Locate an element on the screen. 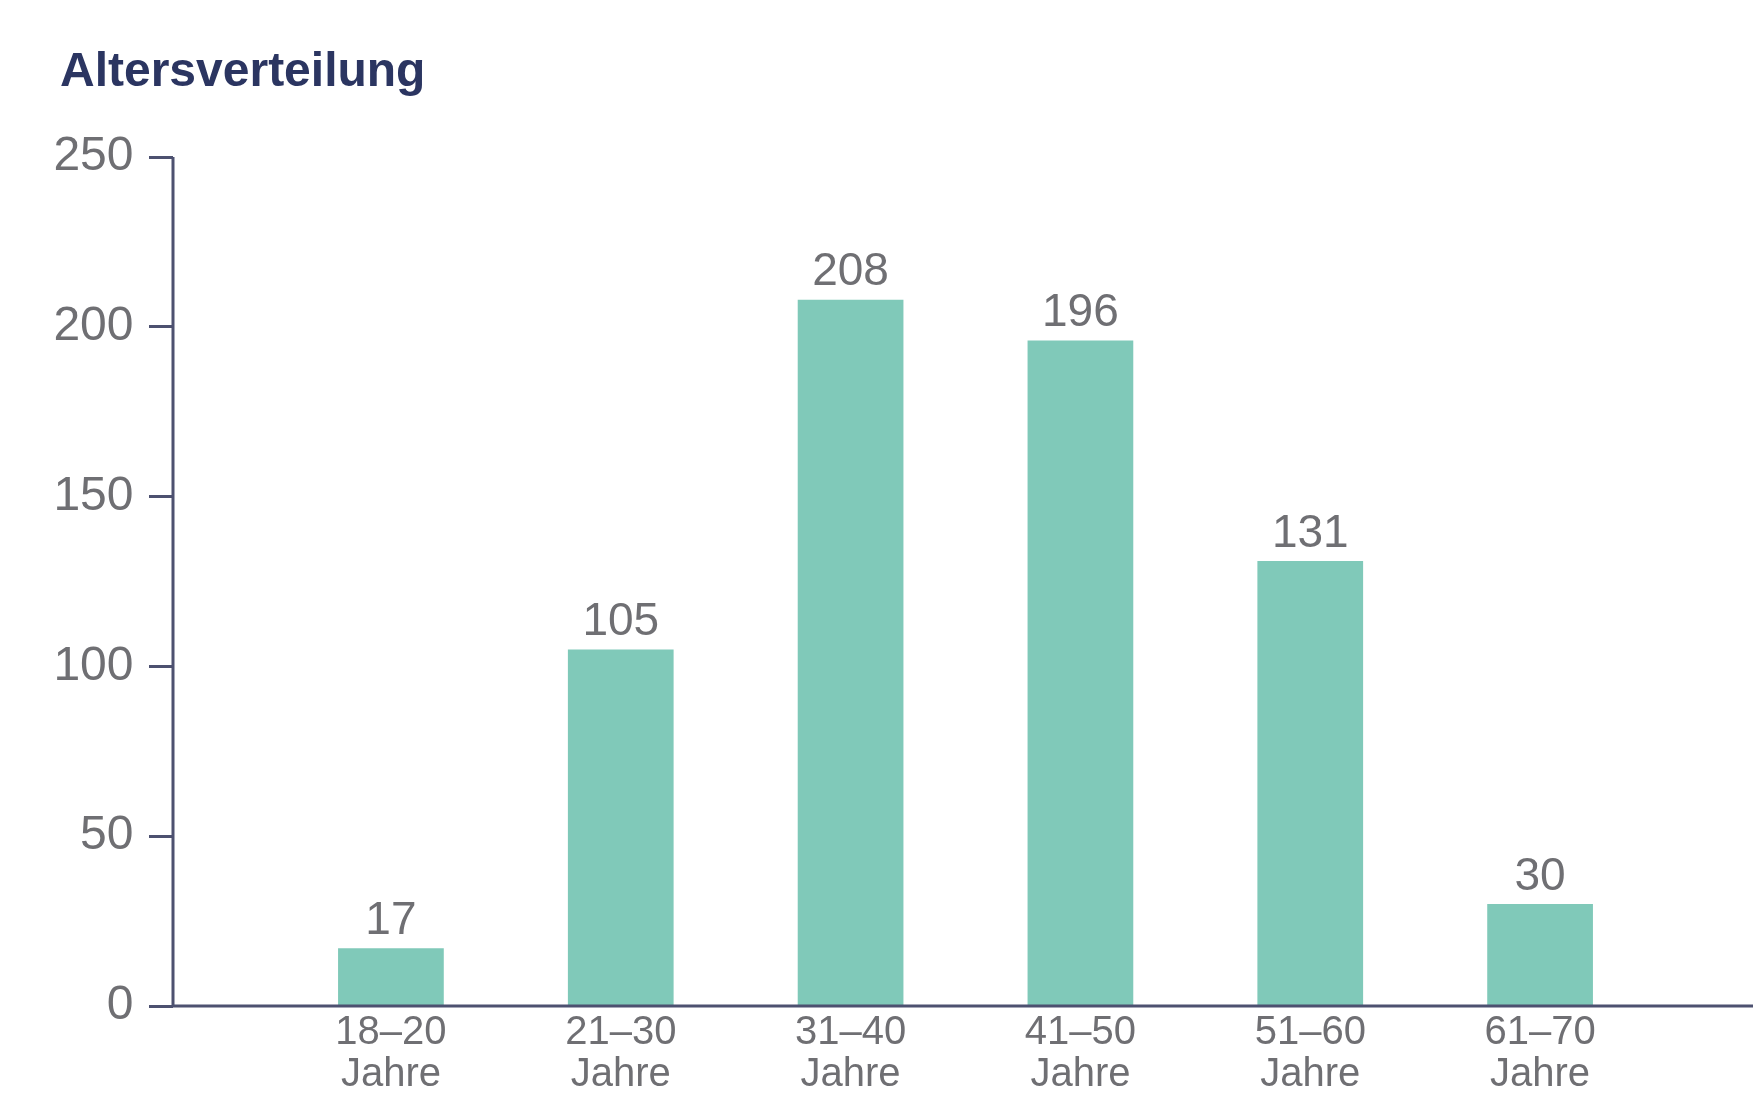  data-label: 208 is located at coordinates (850, 269).